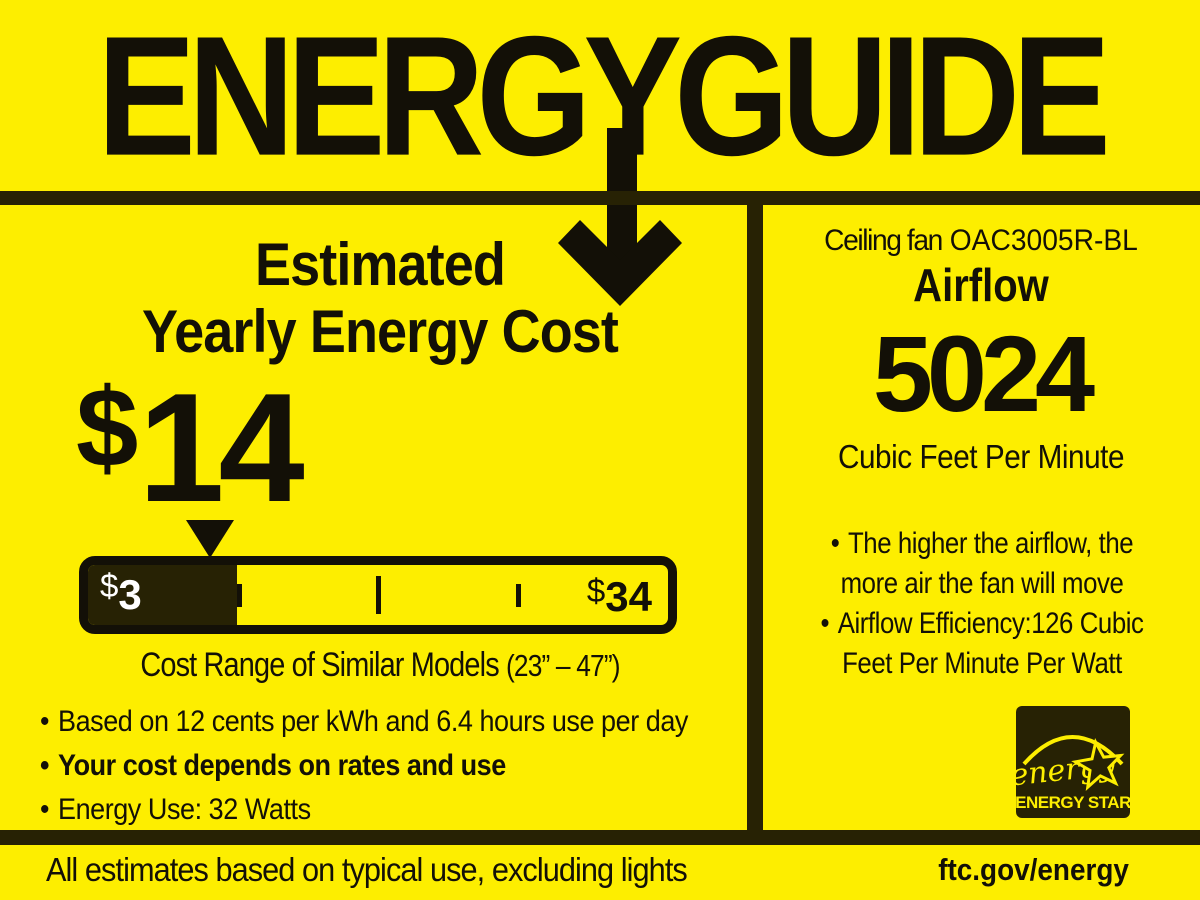  Describe the element at coordinates (600, 198) in the screenshot. I see `header-divider-bar` at that location.